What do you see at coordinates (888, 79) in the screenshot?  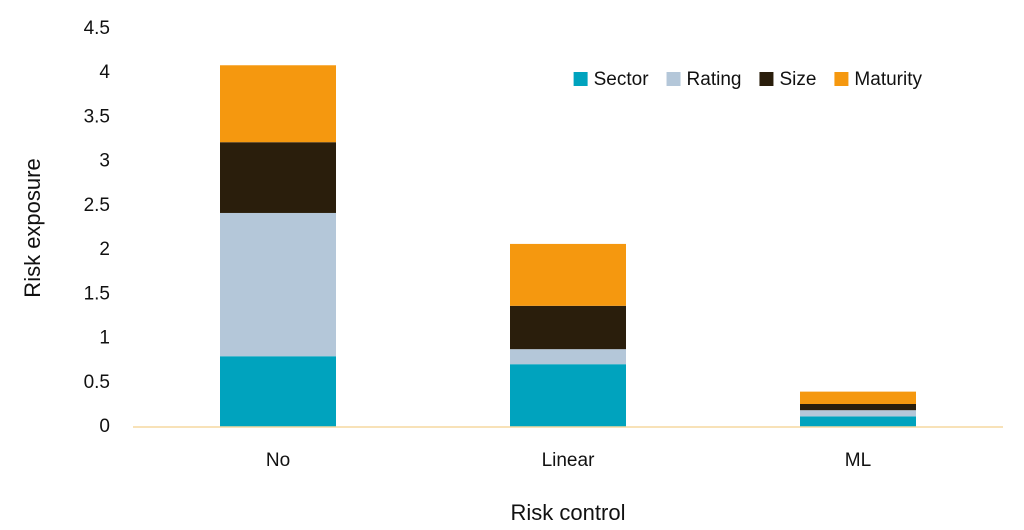 I see `legend-label: Maturity` at bounding box center [888, 79].